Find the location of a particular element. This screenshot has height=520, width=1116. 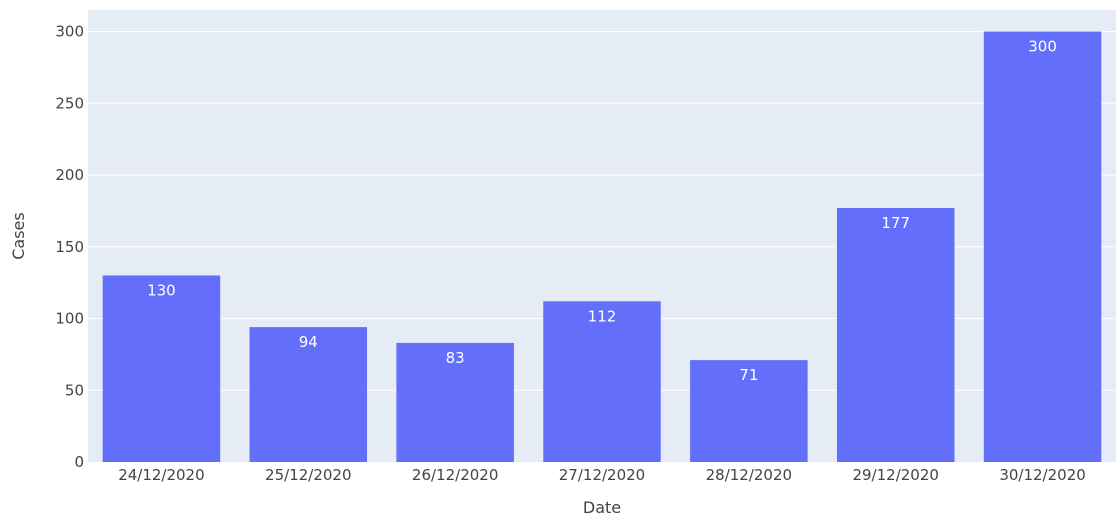

bar-value-label: 71 is located at coordinates (748, 375).